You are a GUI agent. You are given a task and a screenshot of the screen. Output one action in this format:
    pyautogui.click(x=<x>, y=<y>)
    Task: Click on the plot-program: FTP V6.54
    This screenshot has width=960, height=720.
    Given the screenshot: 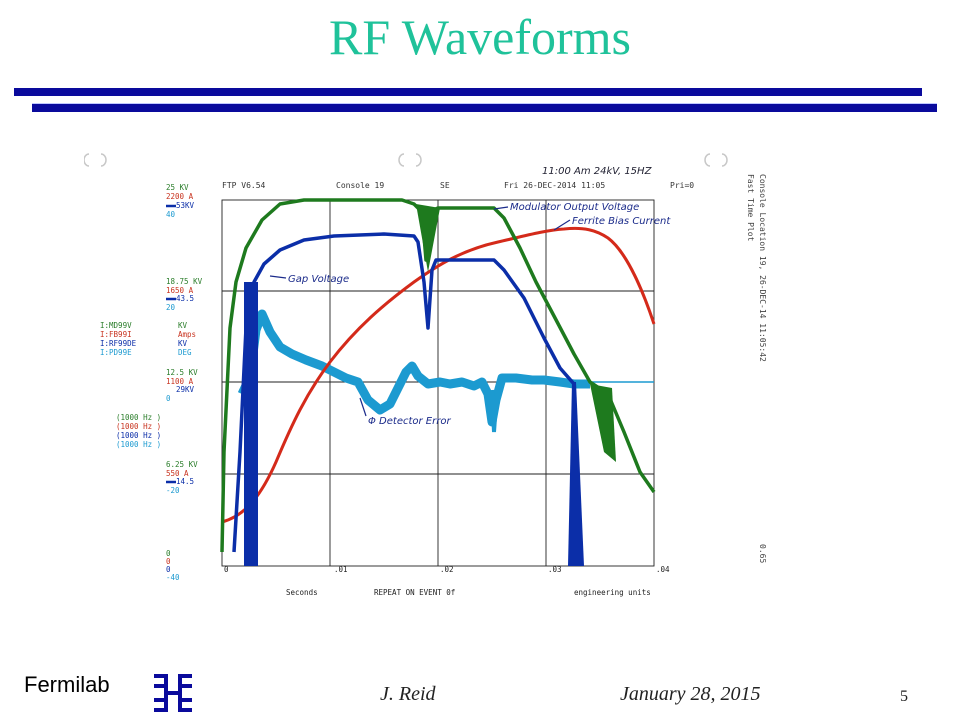 What is the action you would take?
    pyautogui.click(x=244, y=185)
    